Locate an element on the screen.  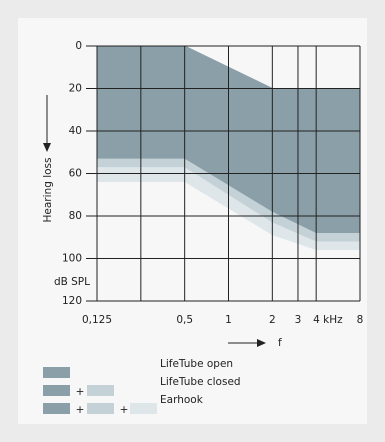
y-unit: dB SPL is located at coordinates (72, 282).